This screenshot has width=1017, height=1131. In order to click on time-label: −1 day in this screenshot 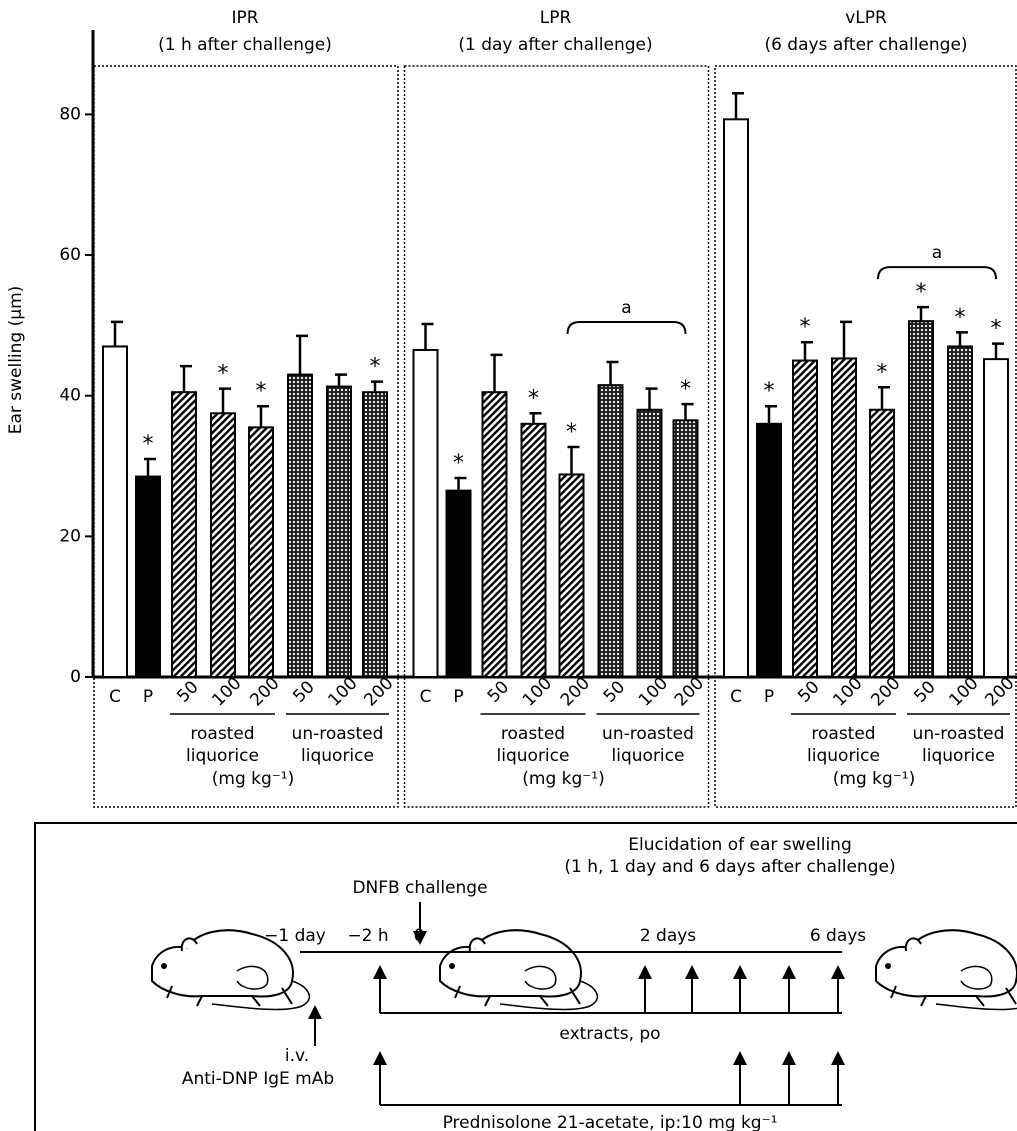, I will do `click(295, 936)`.